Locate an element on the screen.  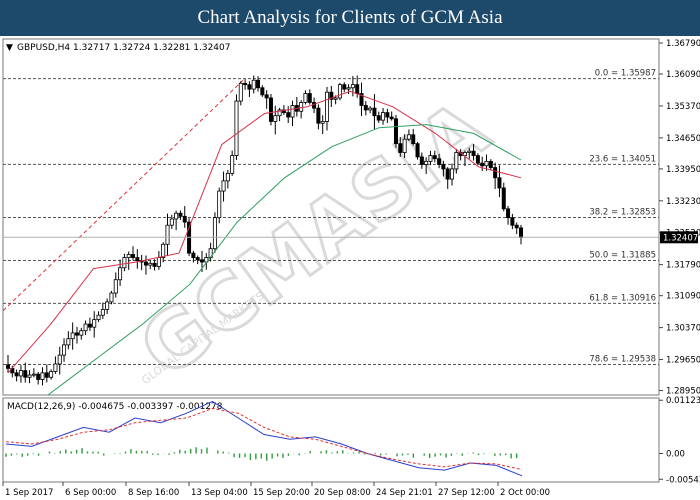
fib-level-label: 61.8 = 1.30916 is located at coordinates (622, 298).